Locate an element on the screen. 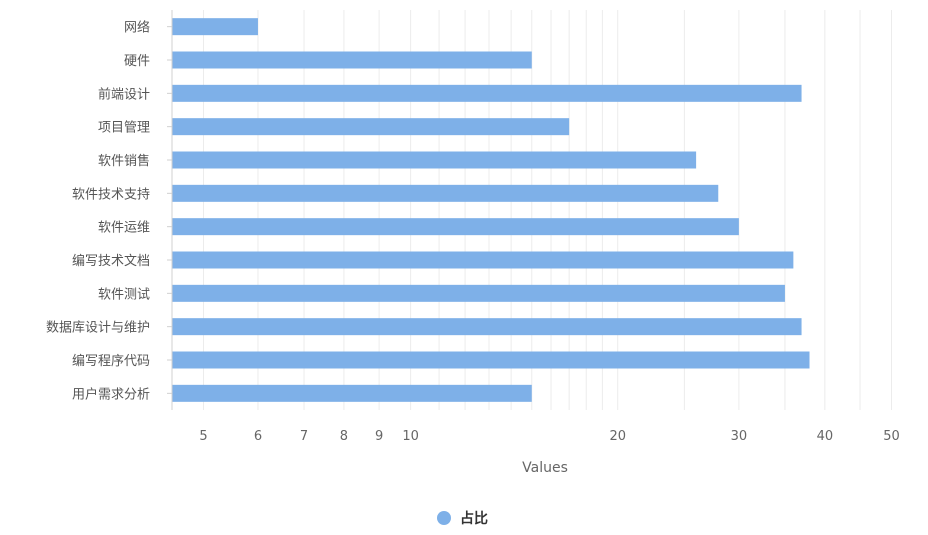  x-tick-label: 20 is located at coordinates (617, 436).